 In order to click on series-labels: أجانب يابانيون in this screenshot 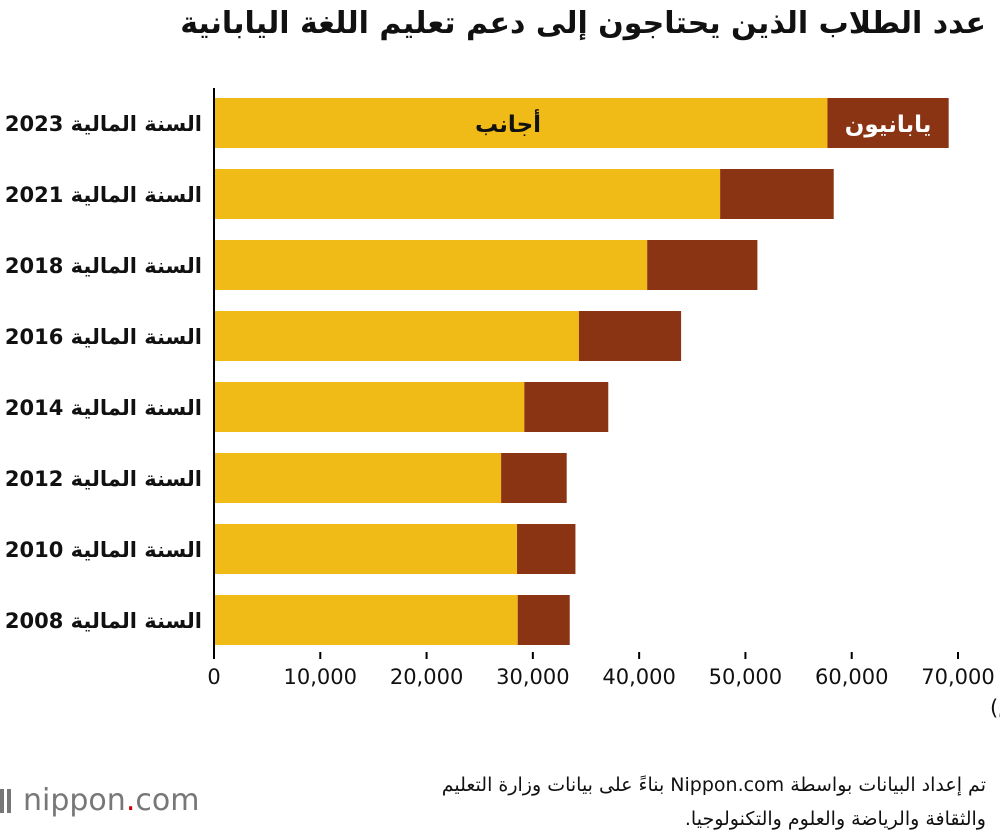, I will do `click(703, 123)`.